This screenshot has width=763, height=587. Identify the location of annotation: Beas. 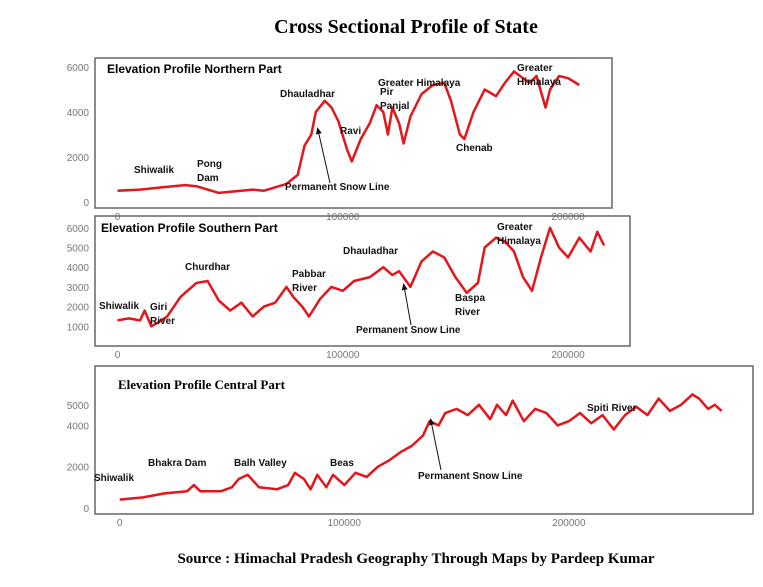
(342, 463).